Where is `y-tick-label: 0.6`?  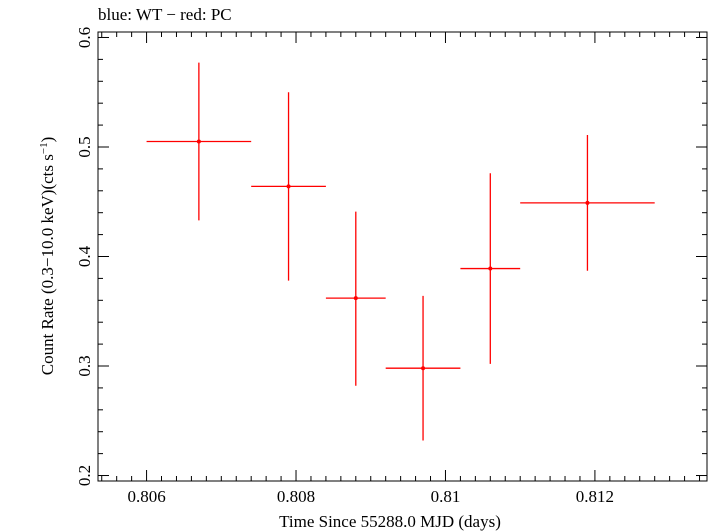 y-tick-label: 0.6 is located at coordinates (84, 37).